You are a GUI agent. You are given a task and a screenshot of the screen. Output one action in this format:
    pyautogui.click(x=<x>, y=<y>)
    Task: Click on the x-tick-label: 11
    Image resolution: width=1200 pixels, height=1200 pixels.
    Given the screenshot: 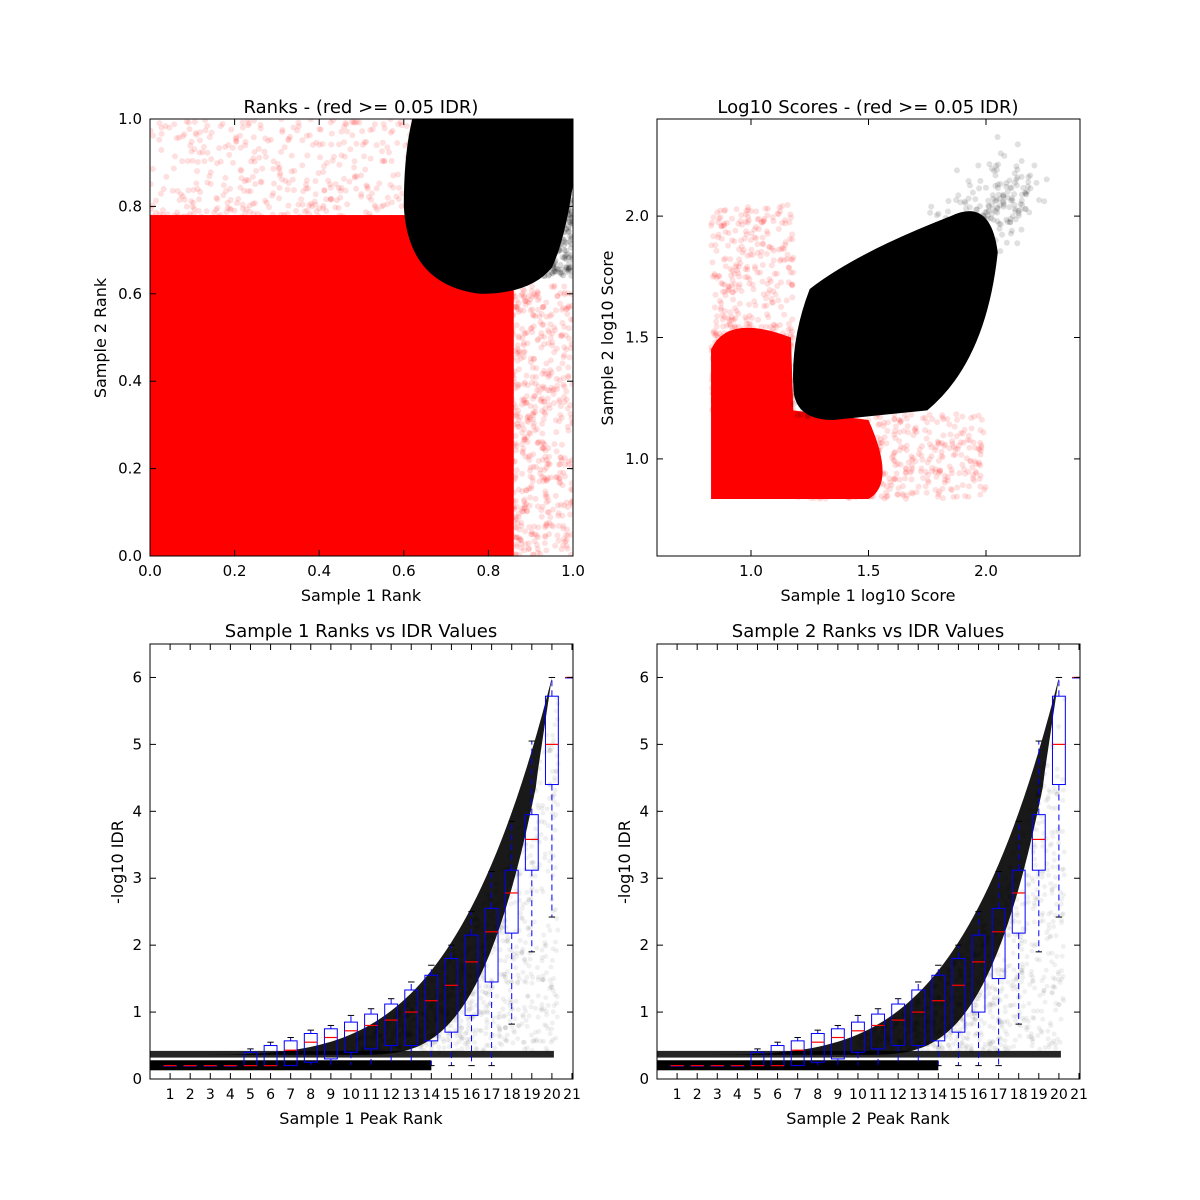 What is the action you would take?
    pyautogui.click(x=371, y=1095)
    